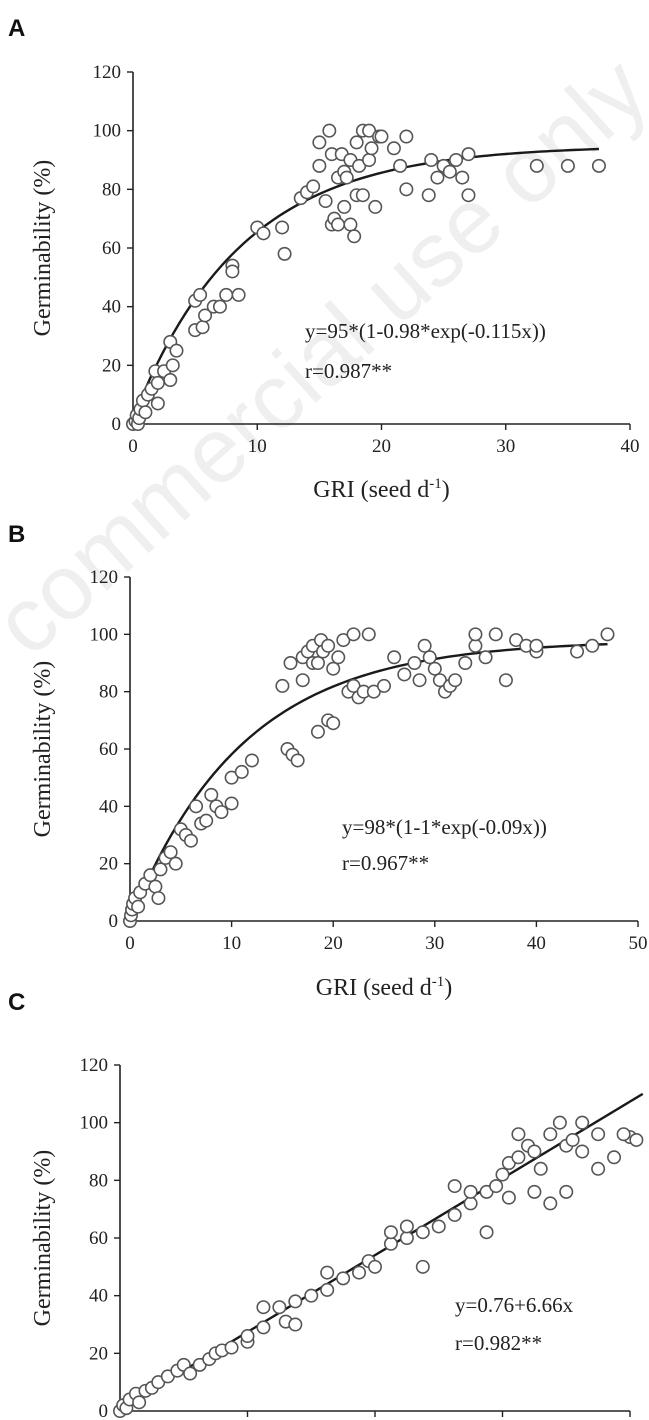 The height and width of the screenshot is (1420, 649). What do you see at coordinates (98, 1353) in the screenshot?
I see `y-tick-label: 20` at bounding box center [98, 1353].